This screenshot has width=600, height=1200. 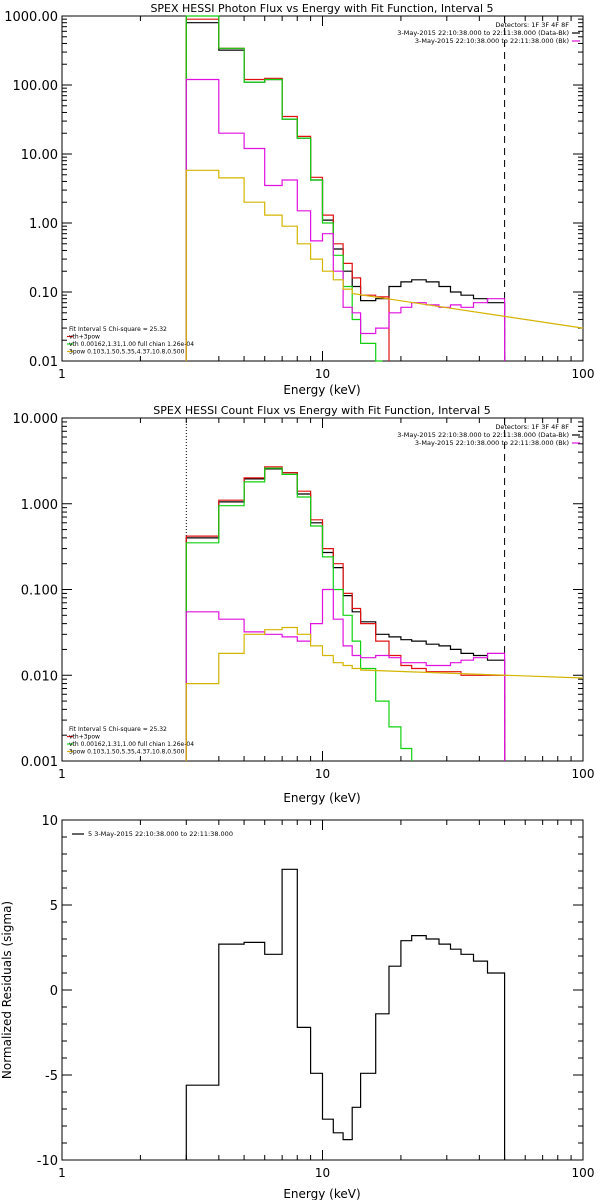 What do you see at coordinates (43, 224) in the screenshot?
I see `y-tick-label: 1.00` at bounding box center [43, 224].